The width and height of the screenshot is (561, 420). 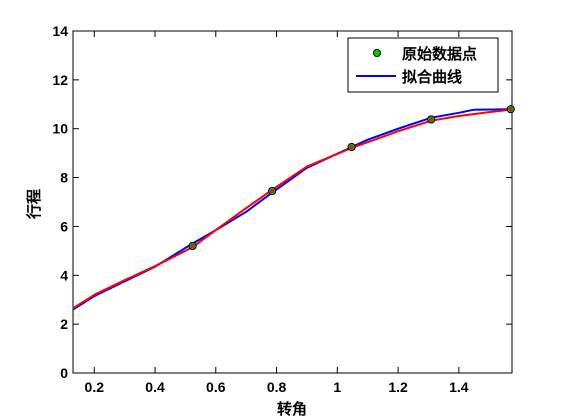 I want to click on x-tick-label: 0.4, so click(x=155, y=387).